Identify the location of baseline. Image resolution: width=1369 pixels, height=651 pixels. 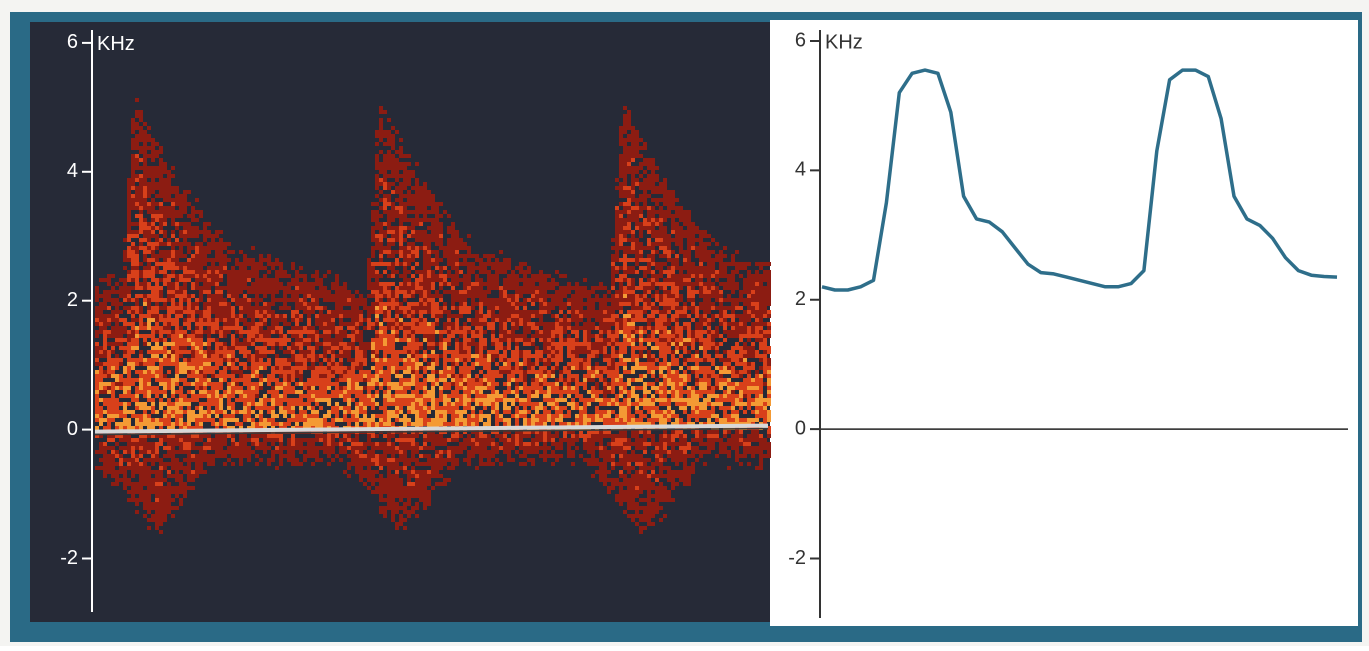
(431, 428).